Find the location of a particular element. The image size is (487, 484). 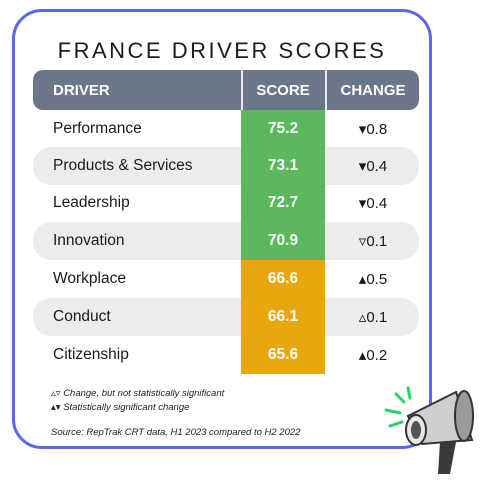

driver-name: Products & Services is located at coordinates (123, 165).